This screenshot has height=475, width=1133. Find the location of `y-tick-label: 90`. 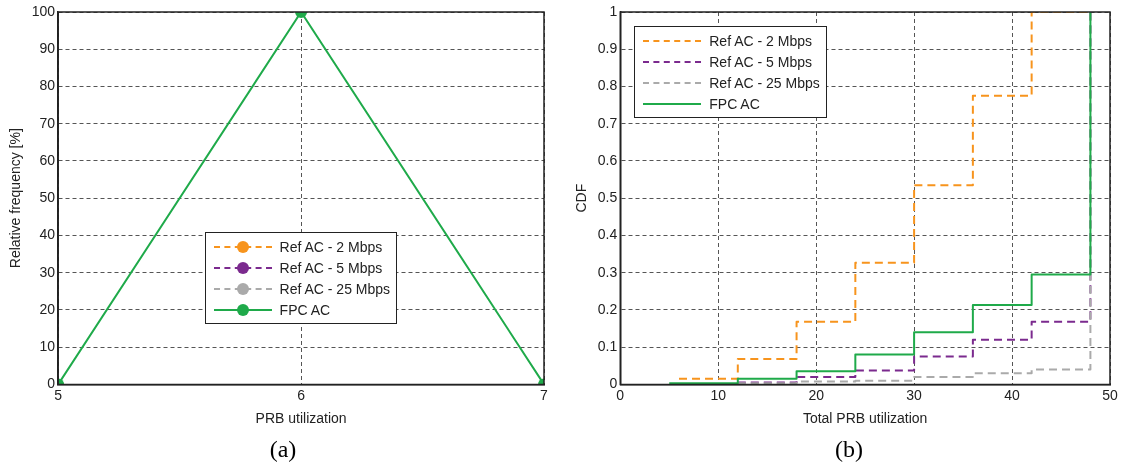

y-tick-label: 90 is located at coordinates (47, 48).